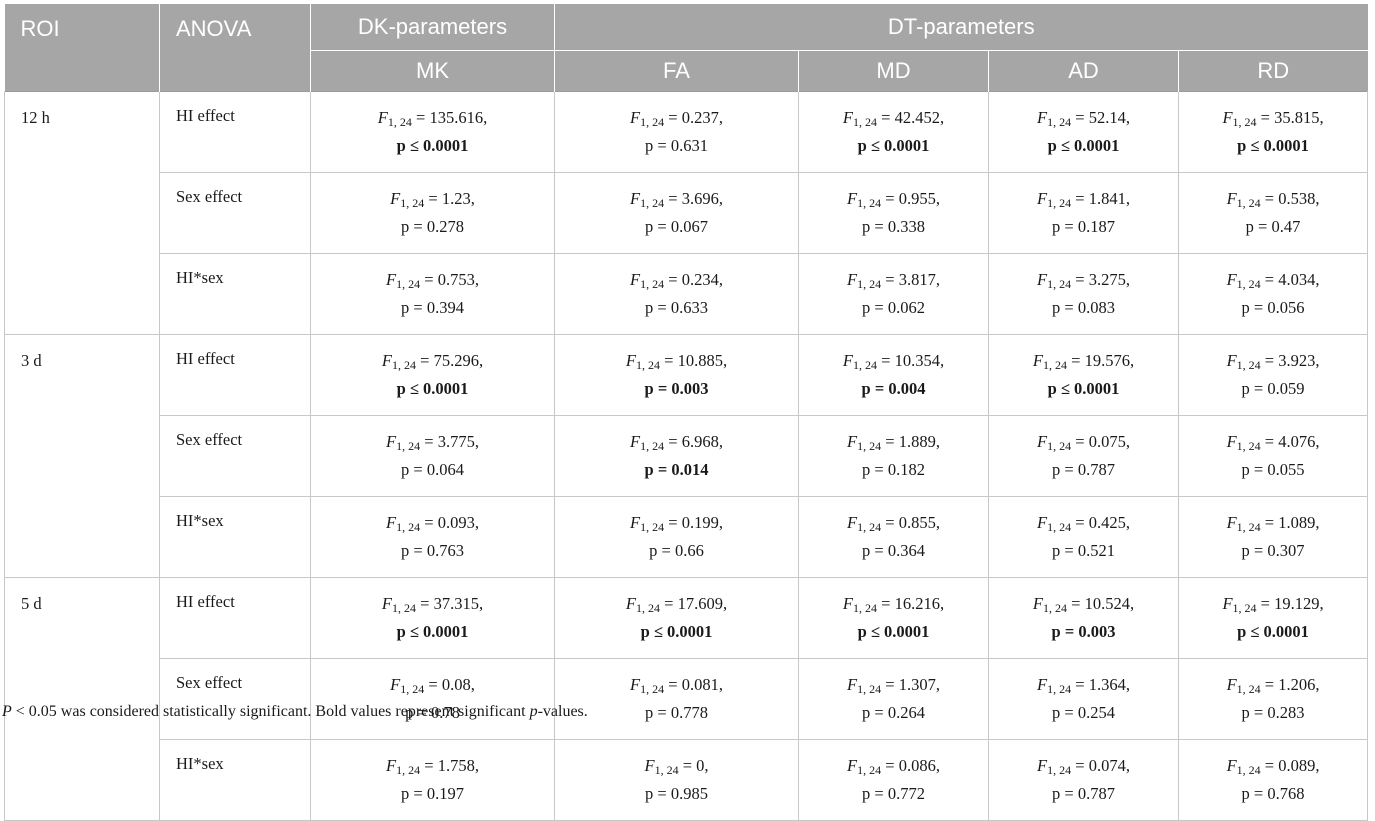  I want to click on stat-cell: F1, 24 = 35.815, p ≤ 0.0001, so click(1273, 132).